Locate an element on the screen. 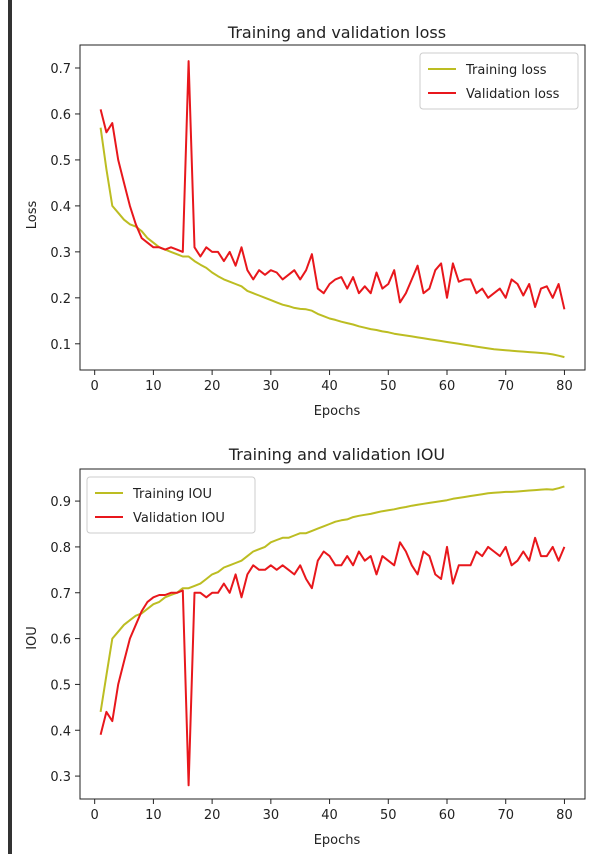 Image resolution: width=590 pixels, height=854 pixels. legend-label: Training IOU is located at coordinates (172, 494).